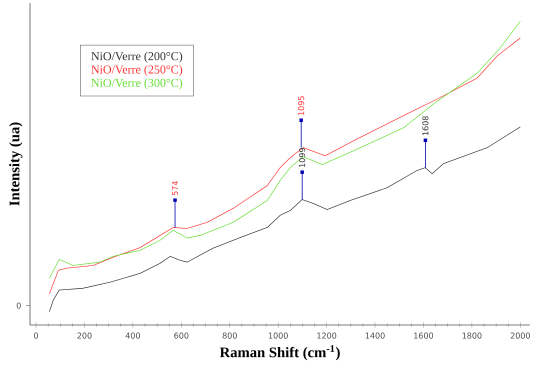 The width and height of the screenshot is (541, 368). Describe the element at coordinates (301, 106) in the screenshot. I see `annotation: 1095` at that location.